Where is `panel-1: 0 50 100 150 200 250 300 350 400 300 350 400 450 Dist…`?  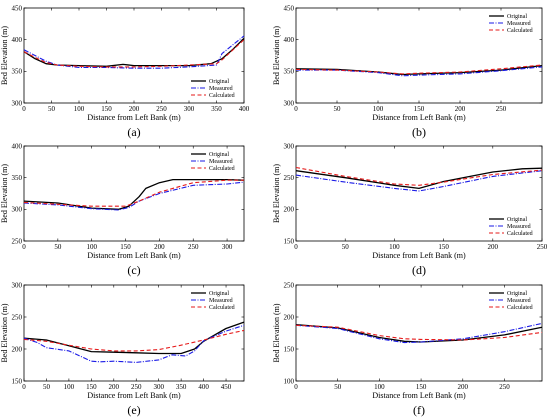
panel-1: 0 50 100 150 200 250 300 350 400 300 350 400 450 Dist… is located at coordinates (125, 71).